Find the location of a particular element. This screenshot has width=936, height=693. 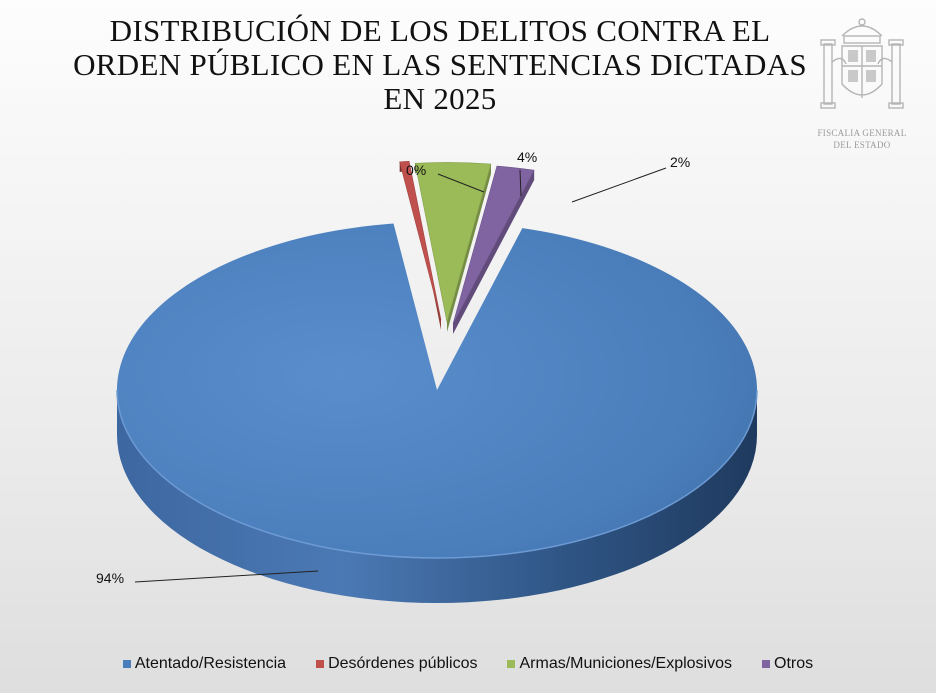

fiscalia-logo: FISCALIA GENERAL DEL ESTADO is located at coordinates (862, 84).